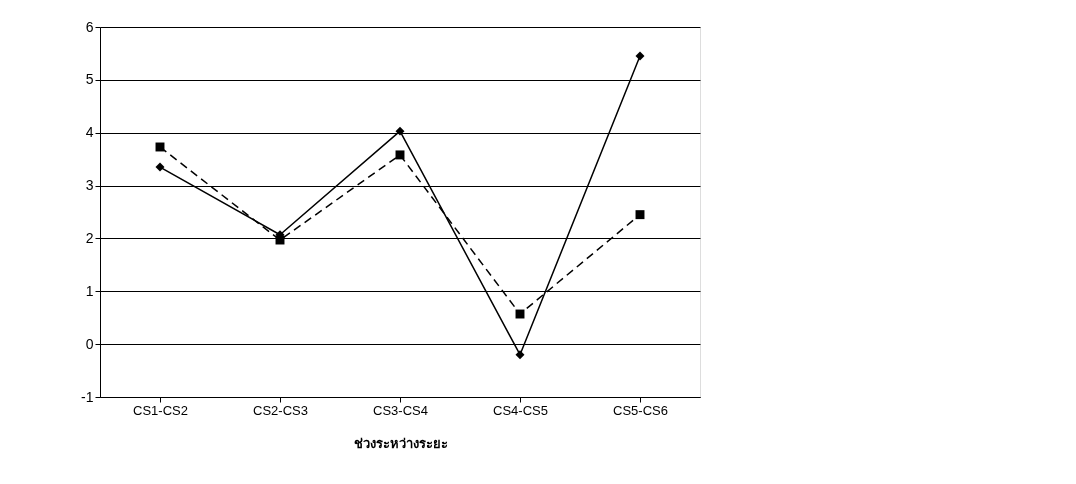 The image size is (1076, 484). I want to click on x-tick-label: CS4-CS5, so click(520, 410).